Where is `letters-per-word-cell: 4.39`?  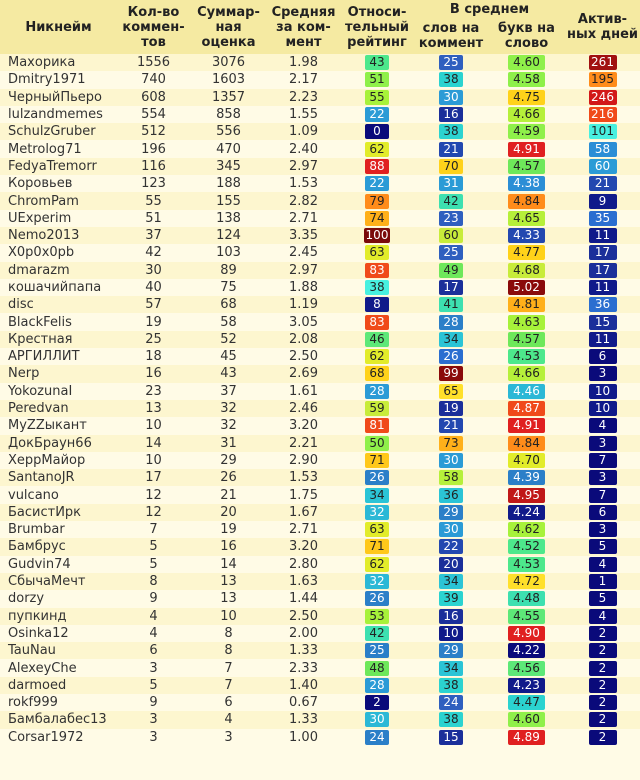 letters-per-word-cell: 4.39 is located at coordinates (526, 478).